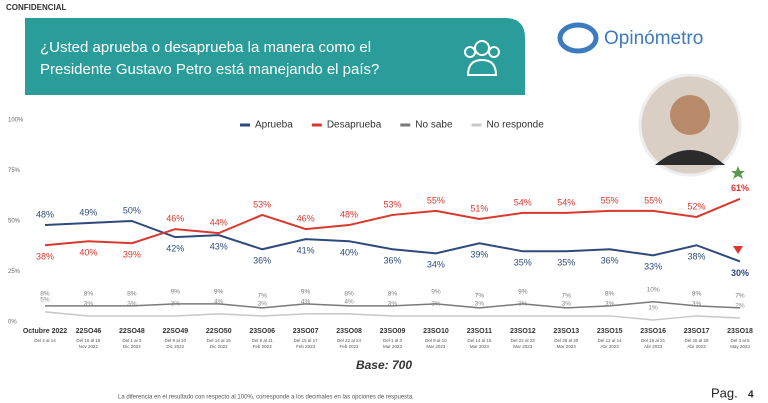 The height and width of the screenshot is (403, 768). What do you see at coordinates (697, 340) in the screenshot?
I see `x-tick-date: Del 25 al 28` at bounding box center [697, 340].